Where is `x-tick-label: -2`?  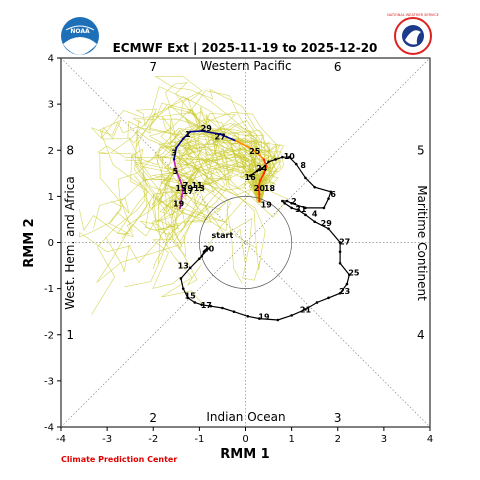 x-tick-label: -2 is located at coordinates (153, 439).